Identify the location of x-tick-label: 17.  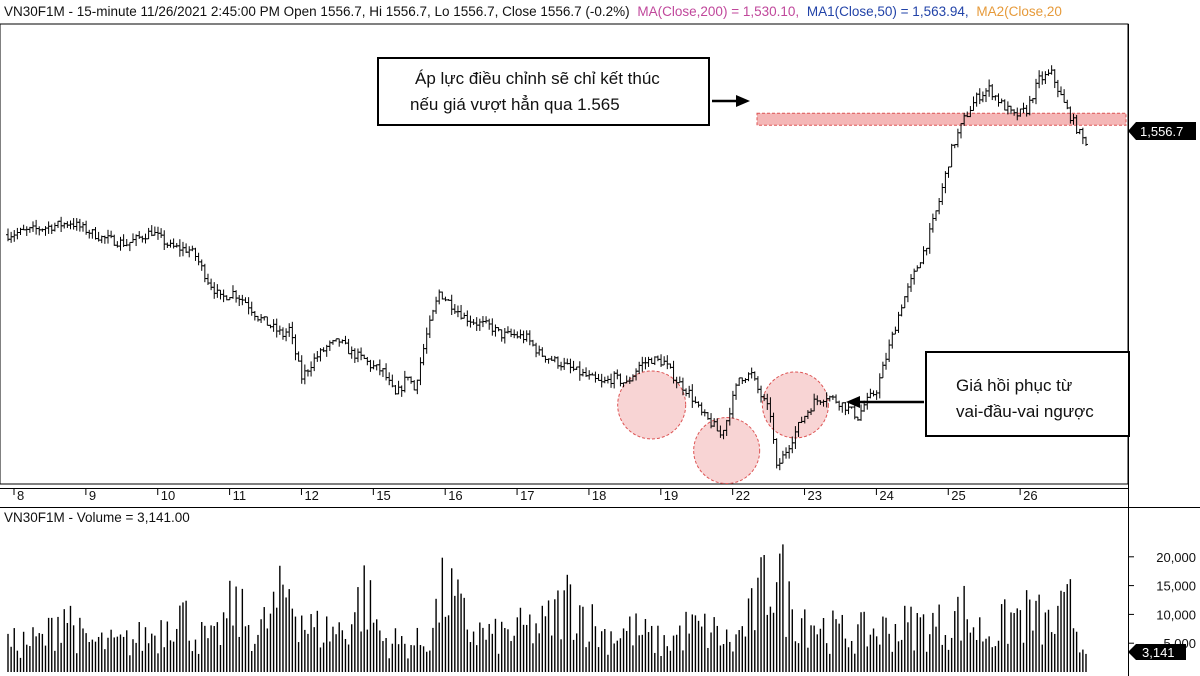
(527, 495).